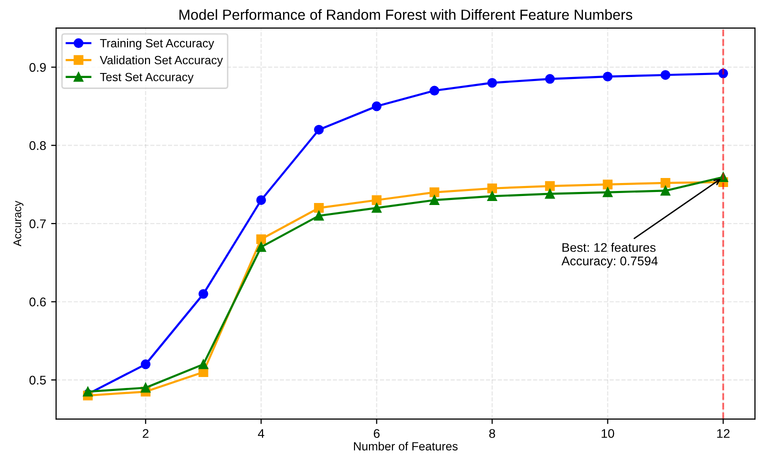 The image size is (758, 453). What do you see at coordinates (157, 44) in the screenshot?
I see `legend-label: Training Set Accuracy` at bounding box center [157, 44].